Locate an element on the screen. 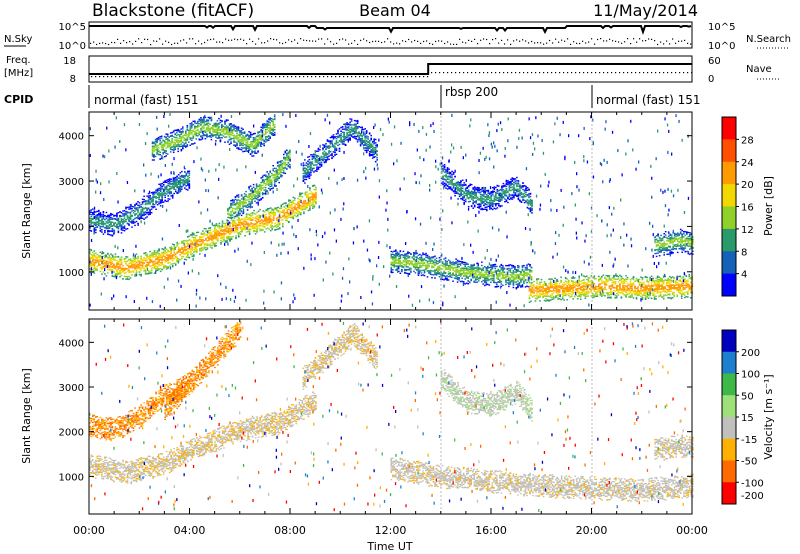 The height and width of the screenshot is (554, 800). nsky-line is located at coordinates (390, 30).